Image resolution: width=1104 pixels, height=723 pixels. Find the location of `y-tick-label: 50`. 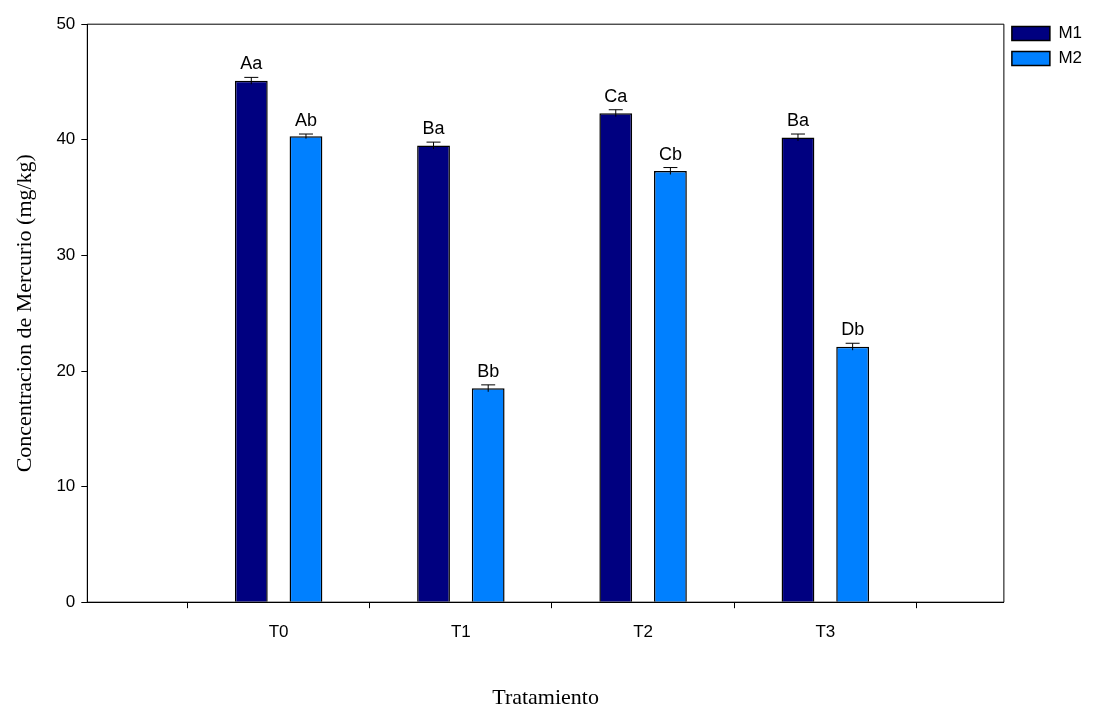

y-tick-label: 50 is located at coordinates (66, 23).